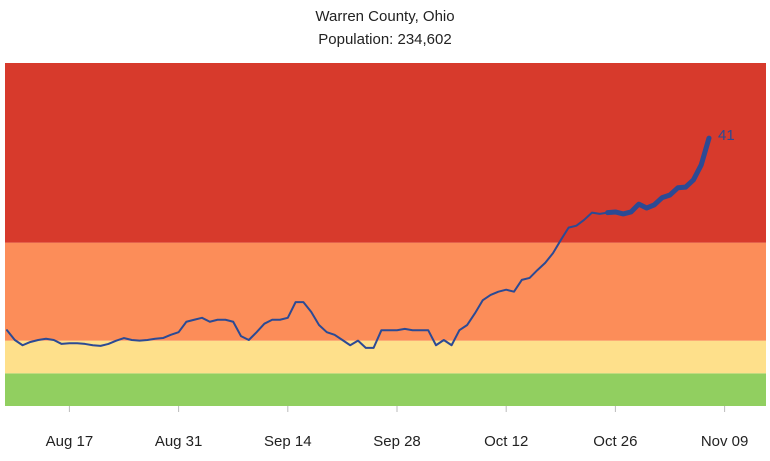 This screenshot has width=770, height=461. I want to click on line, so click(658, 176).